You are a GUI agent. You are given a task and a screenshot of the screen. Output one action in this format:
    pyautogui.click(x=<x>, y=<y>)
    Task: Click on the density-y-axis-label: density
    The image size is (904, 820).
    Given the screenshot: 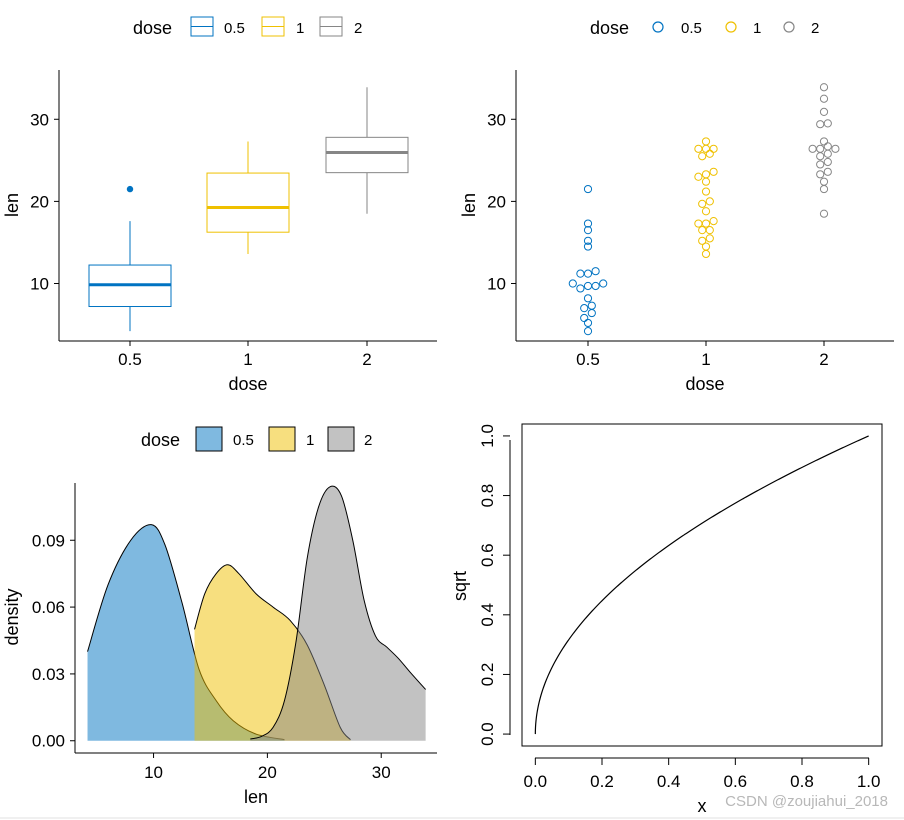 What is the action you would take?
    pyautogui.click(x=12, y=616)
    